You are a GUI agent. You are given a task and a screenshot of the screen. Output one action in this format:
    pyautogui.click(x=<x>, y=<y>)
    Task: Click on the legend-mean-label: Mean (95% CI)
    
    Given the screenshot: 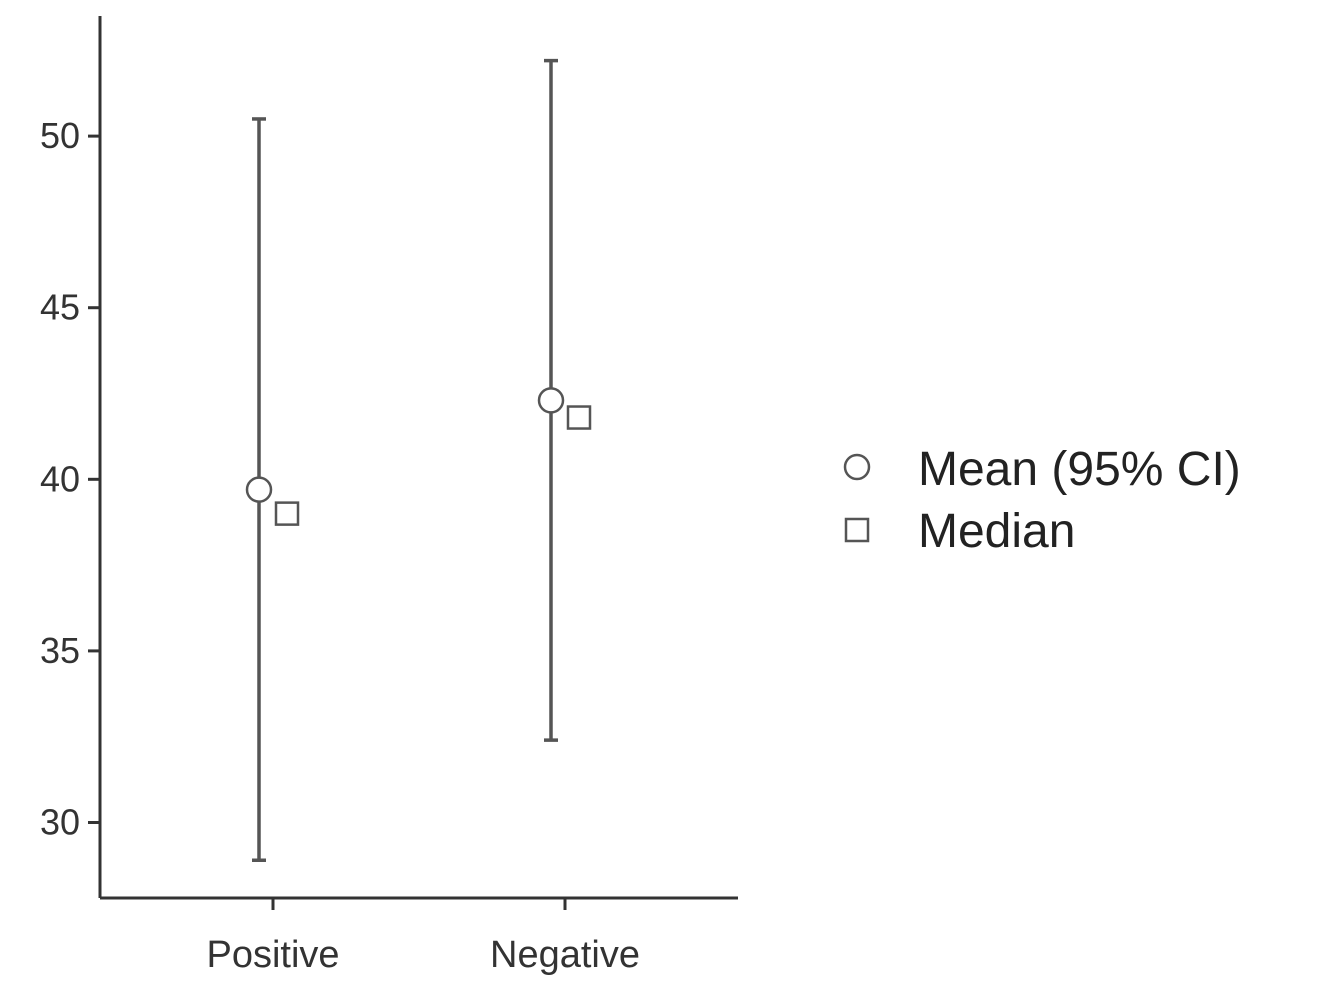 What is the action you would take?
    pyautogui.click(x=1079, y=469)
    